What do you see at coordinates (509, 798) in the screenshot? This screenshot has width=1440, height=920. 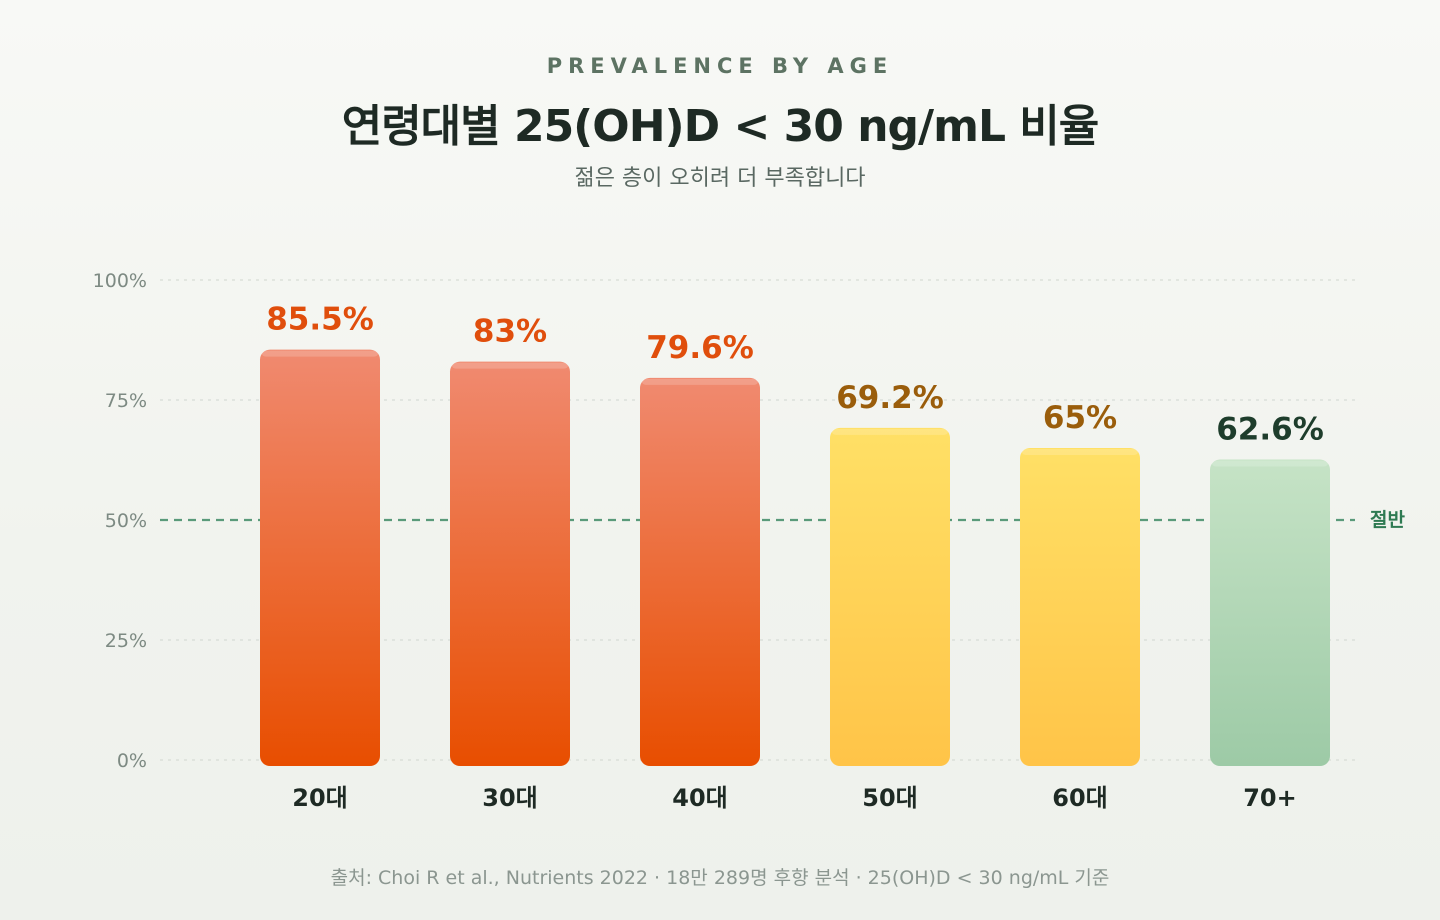 I see `x-category-label: 30대` at bounding box center [509, 798].